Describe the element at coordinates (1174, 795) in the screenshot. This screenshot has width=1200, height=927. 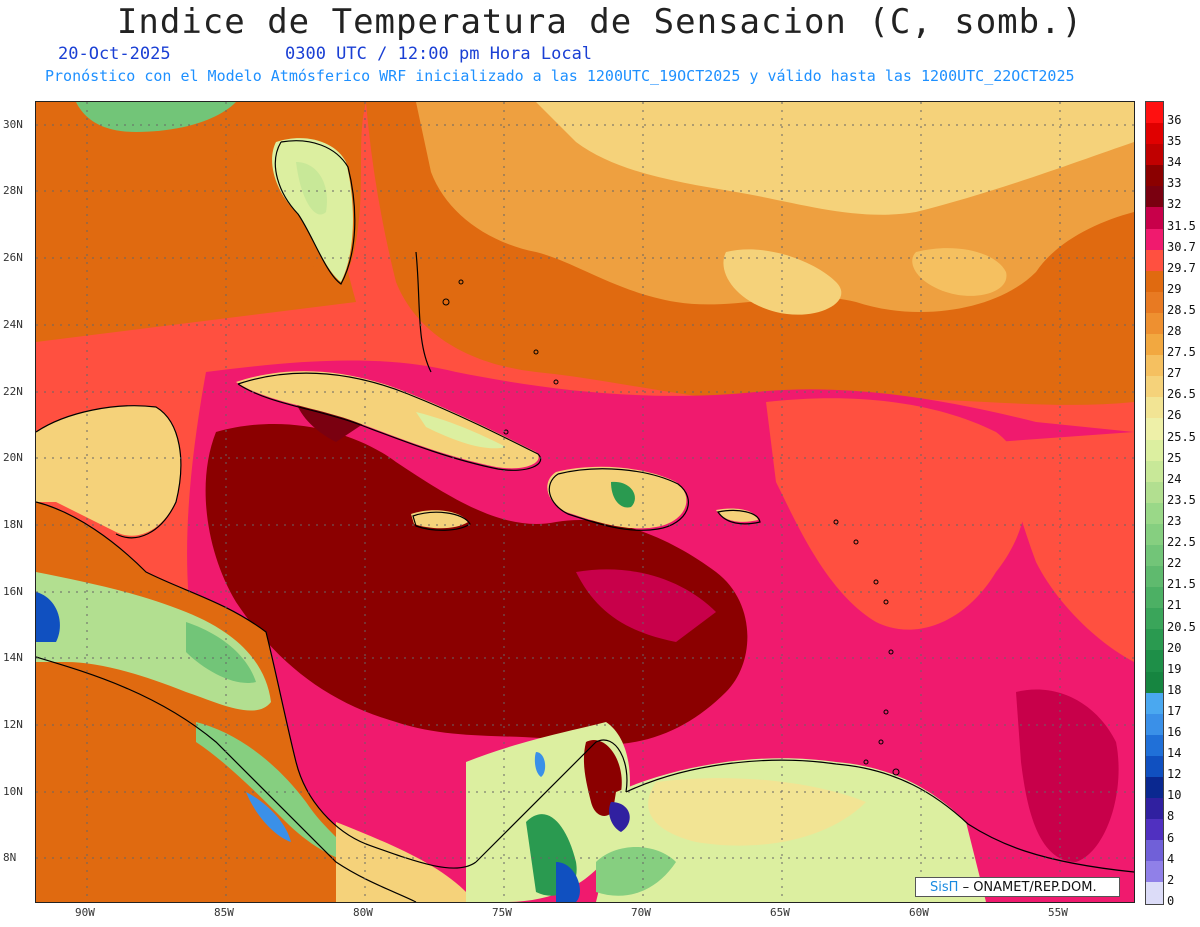
I see `colorbar-label: 10` at that location.